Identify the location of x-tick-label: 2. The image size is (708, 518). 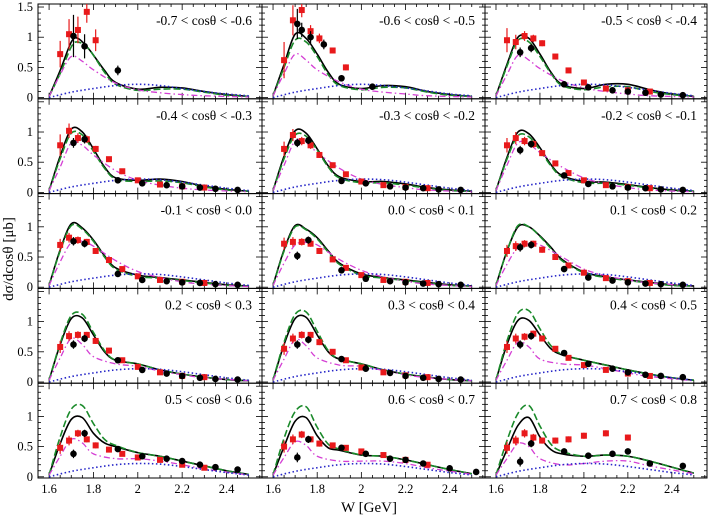
(361, 489).